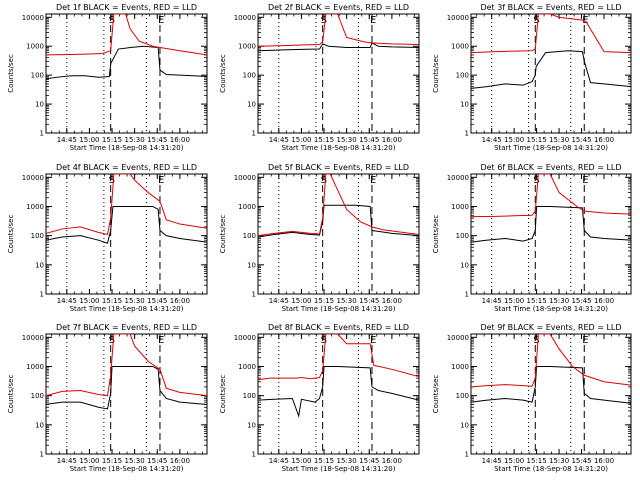 The height and width of the screenshot is (480, 640). Describe the element at coordinates (338, 7) in the screenshot. I see `panel-title: Det 2f BLACK = Events, RED = LLD` at that location.